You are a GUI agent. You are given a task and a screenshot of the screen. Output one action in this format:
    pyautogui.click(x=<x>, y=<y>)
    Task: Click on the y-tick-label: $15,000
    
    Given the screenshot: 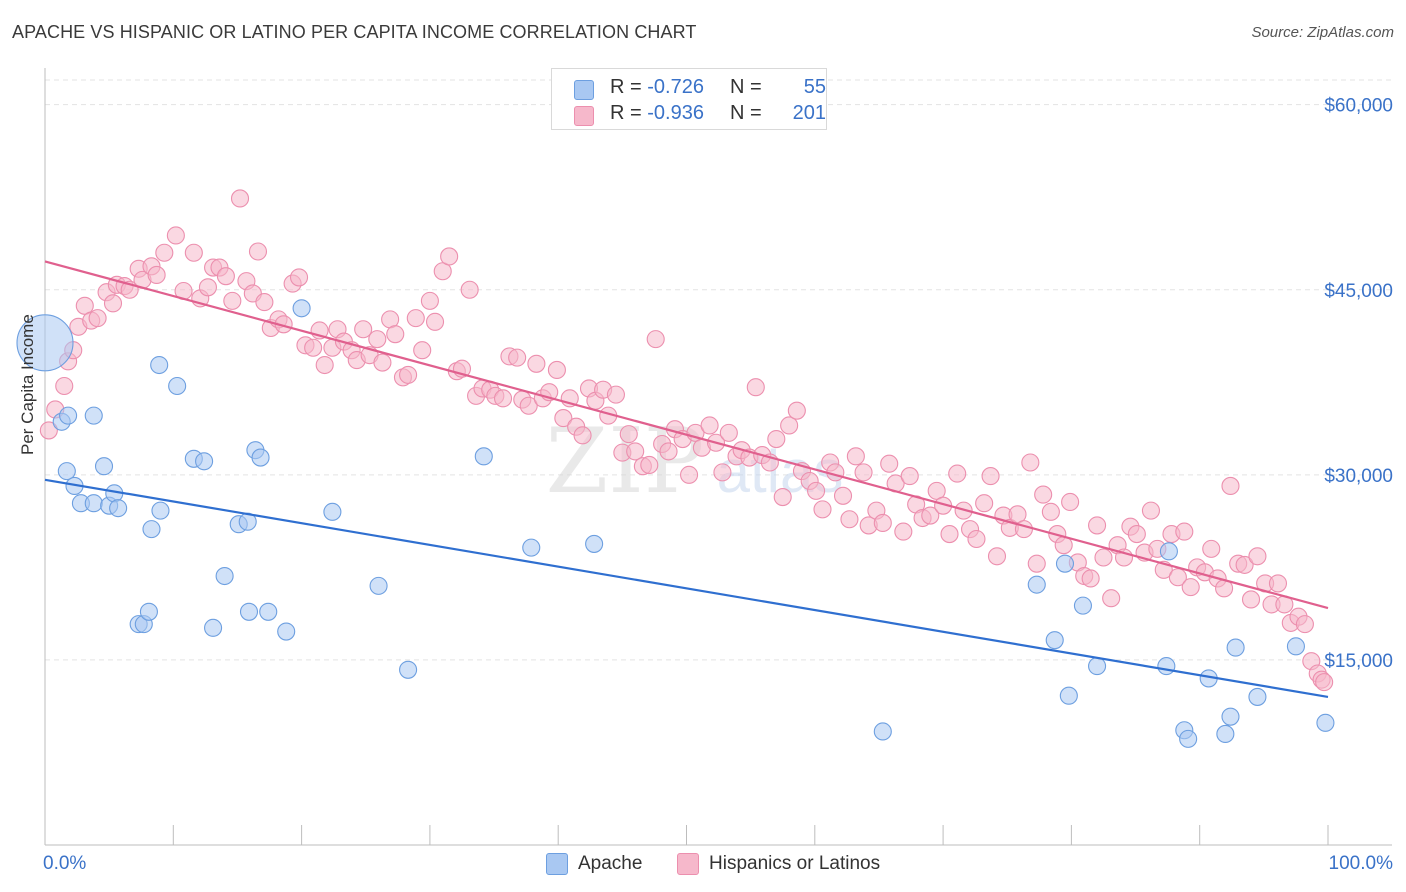 What is the action you would take?
    pyautogui.click(x=1358, y=661)
    